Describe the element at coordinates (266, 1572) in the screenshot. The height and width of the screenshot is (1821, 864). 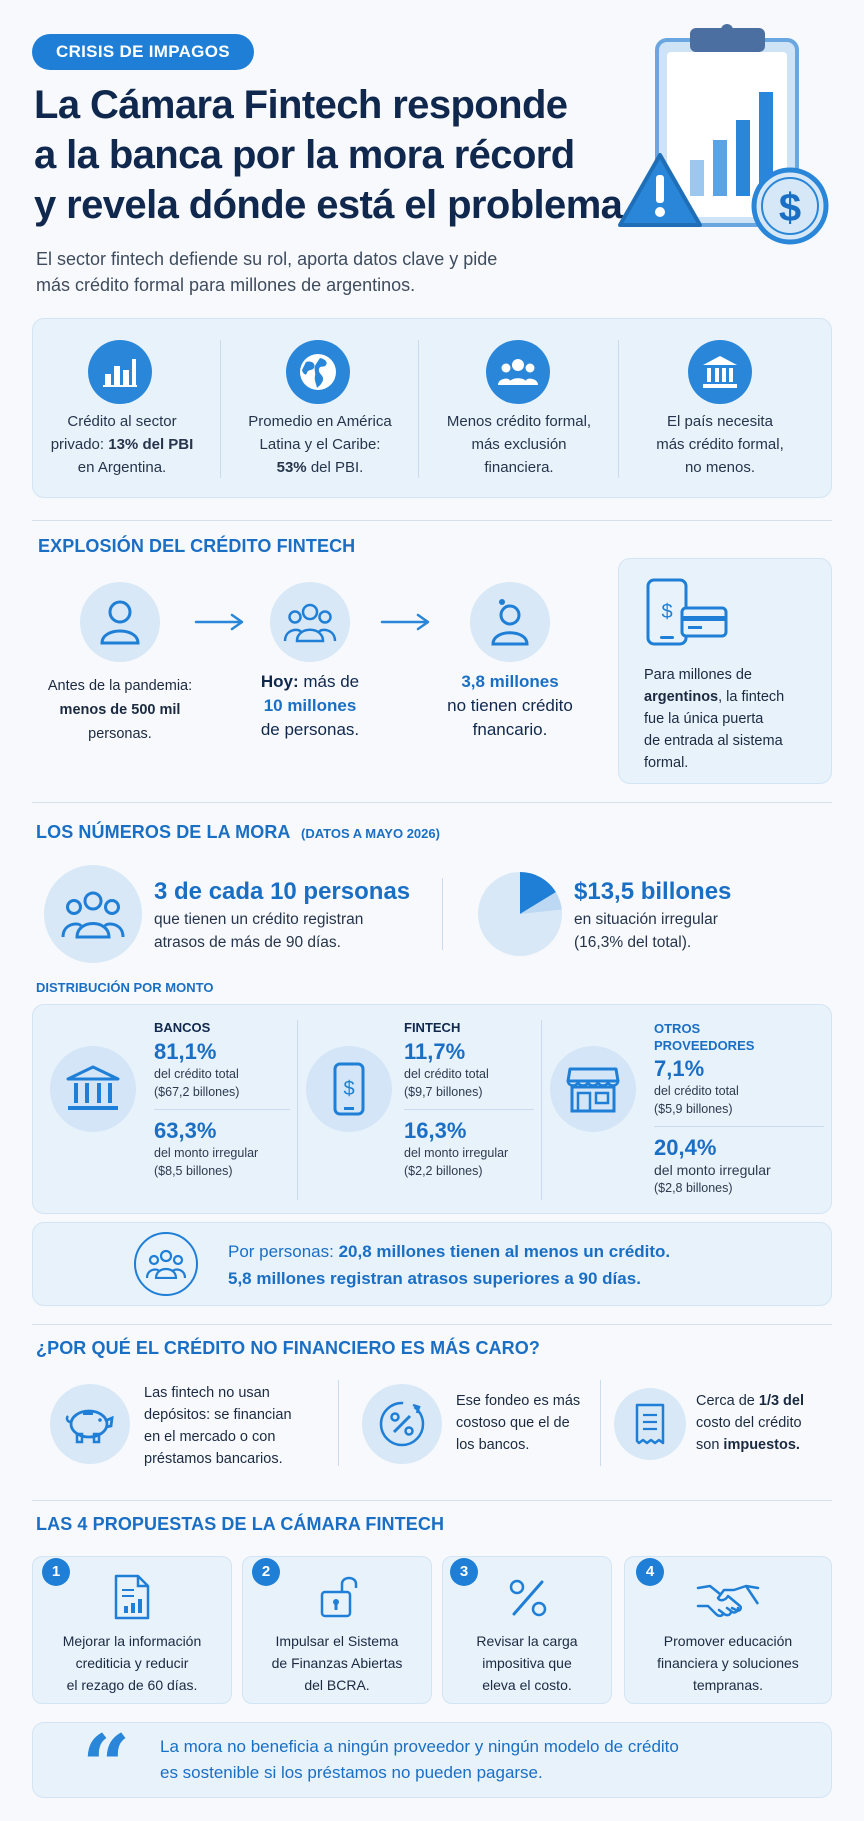
I see `proposal-number-badge: 2` at that location.